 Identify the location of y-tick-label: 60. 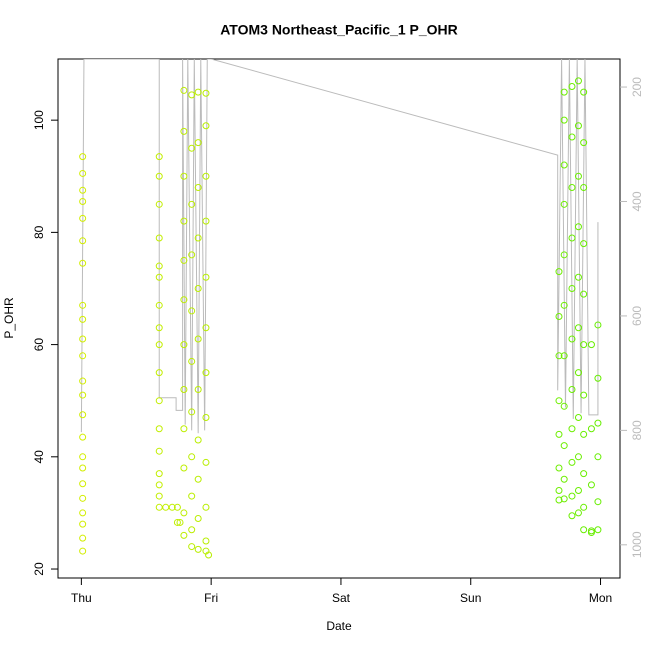
(39, 345).